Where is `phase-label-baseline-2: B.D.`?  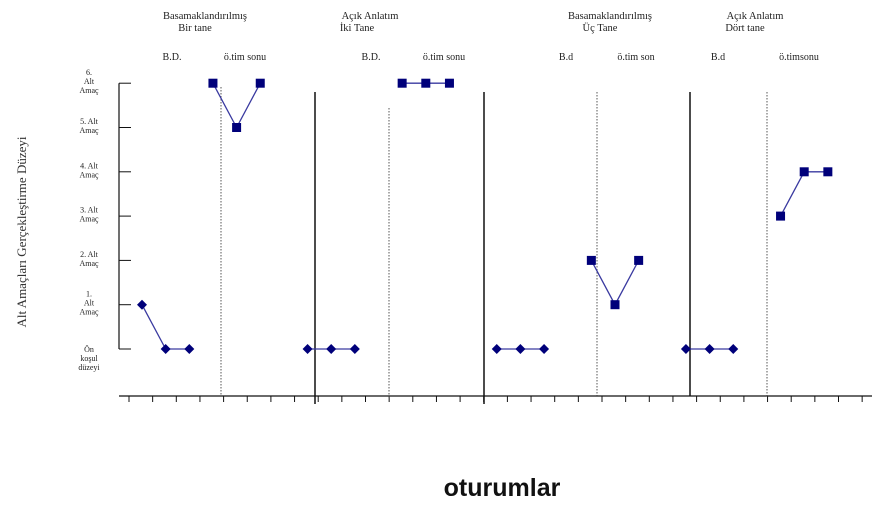
phase-label-baseline-2: B.D. is located at coordinates (371, 57).